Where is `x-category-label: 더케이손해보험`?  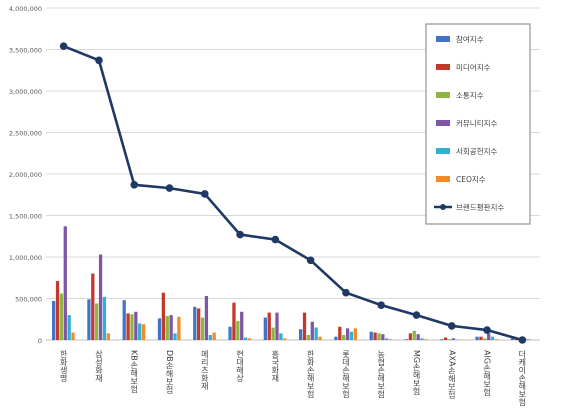
x-category-label: 더케이손해보험 is located at coordinates (522, 378).